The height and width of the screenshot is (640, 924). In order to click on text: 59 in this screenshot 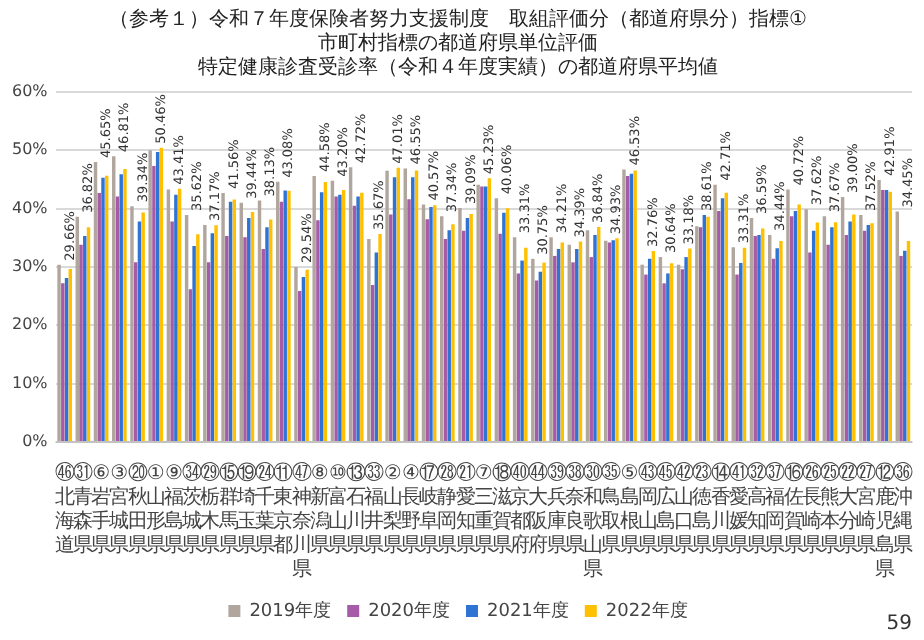, I will do `click(899, 624)`.